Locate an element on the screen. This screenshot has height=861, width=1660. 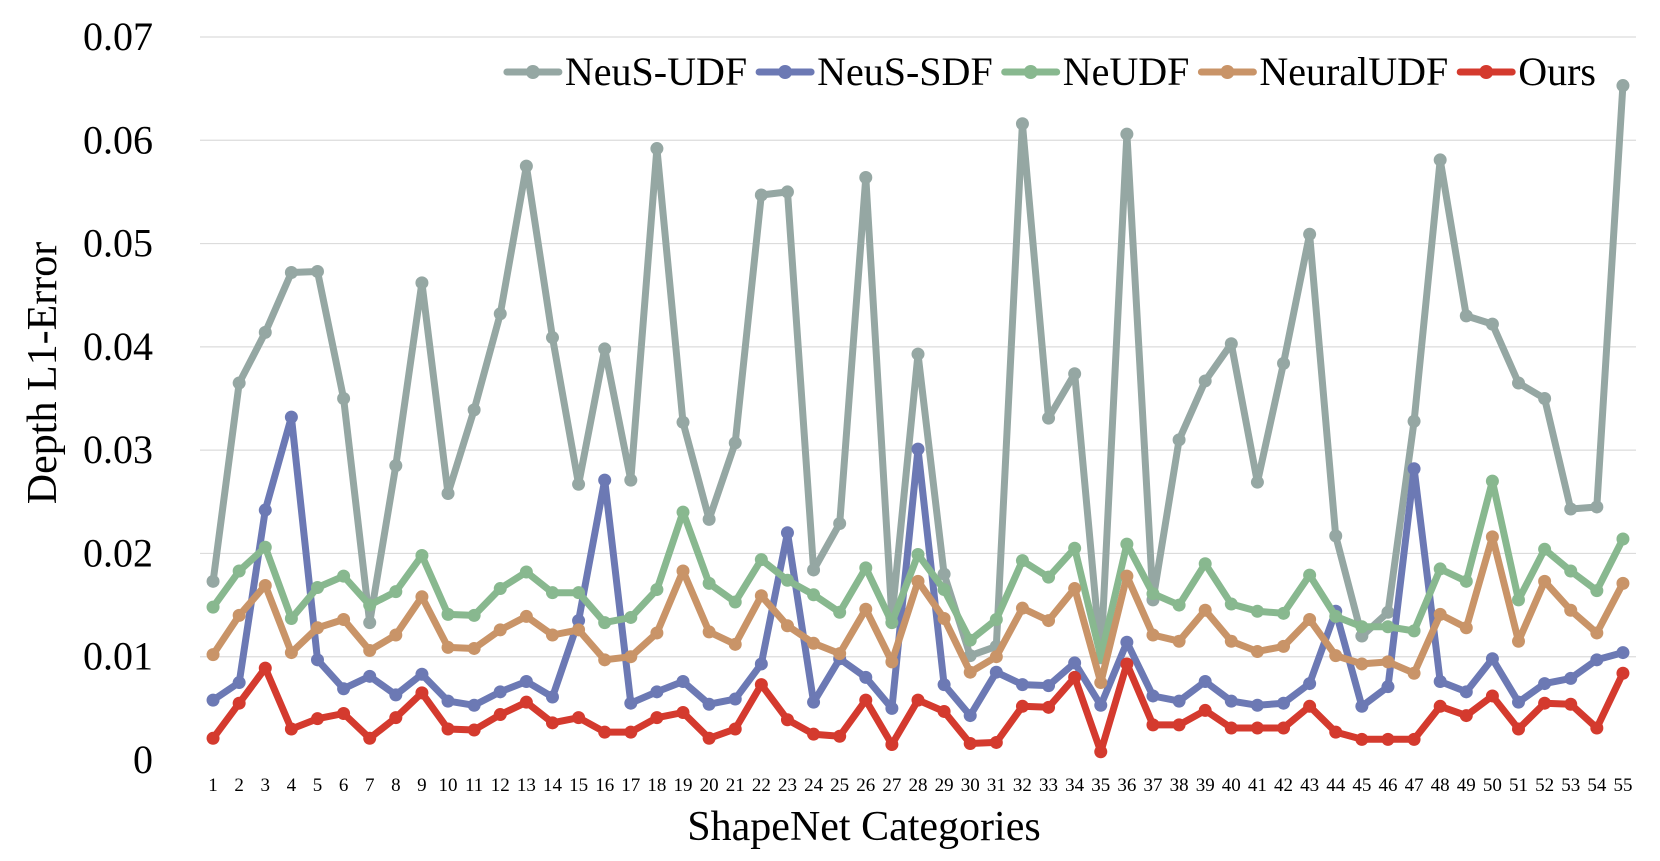
y-axis-ticks: 0 0.01 0.02 0.03 0.04 0.05 0.06 0.07 is located at coordinates (118, 398).